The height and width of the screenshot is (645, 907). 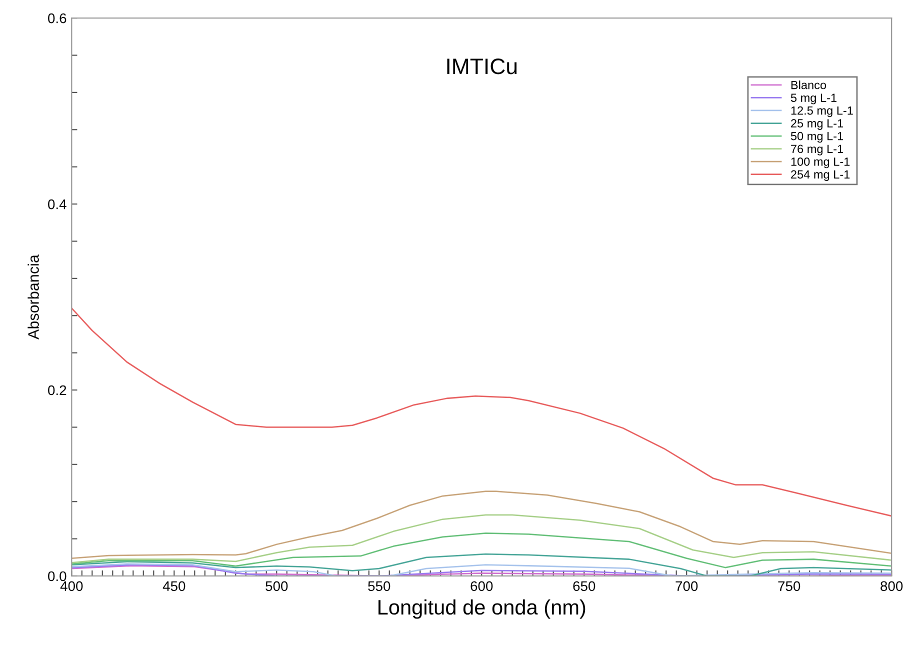 What do you see at coordinates (822, 112) in the screenshot?
I see `legend-label: 12.5 mg L-1` at bounding box center [822, 112].